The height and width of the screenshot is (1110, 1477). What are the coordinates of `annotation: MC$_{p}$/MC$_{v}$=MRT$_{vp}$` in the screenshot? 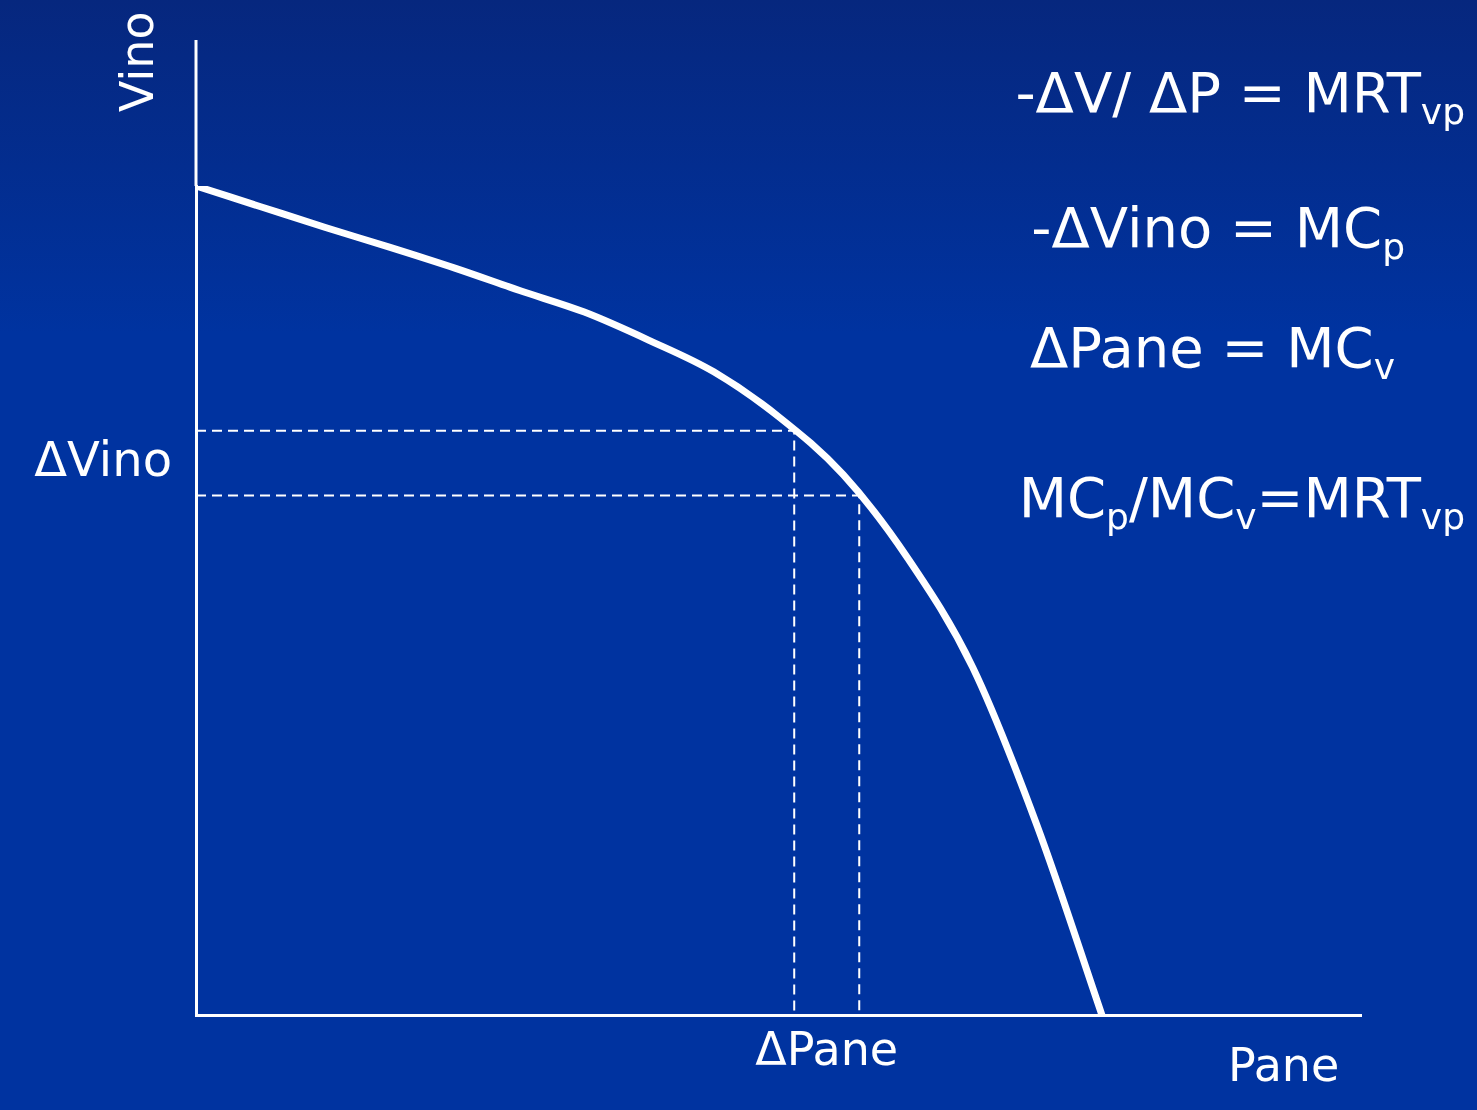 It's located at (1241, 501).